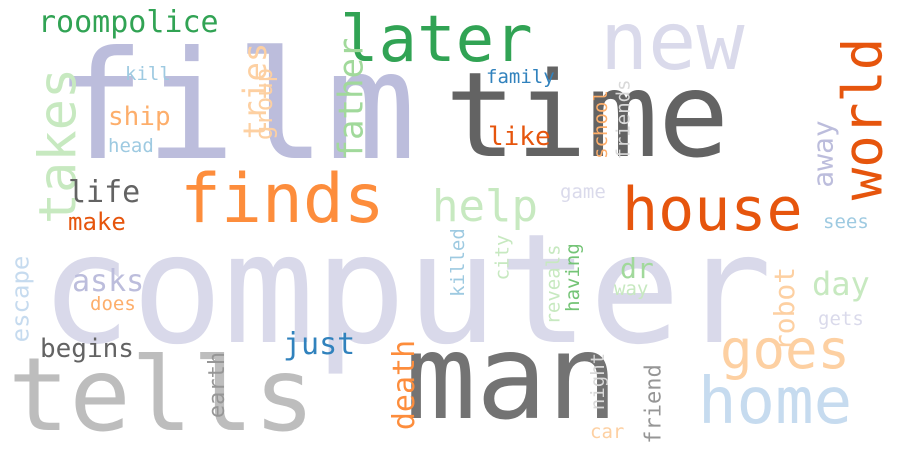  I want to click on word-head: head, so click(131, 146).